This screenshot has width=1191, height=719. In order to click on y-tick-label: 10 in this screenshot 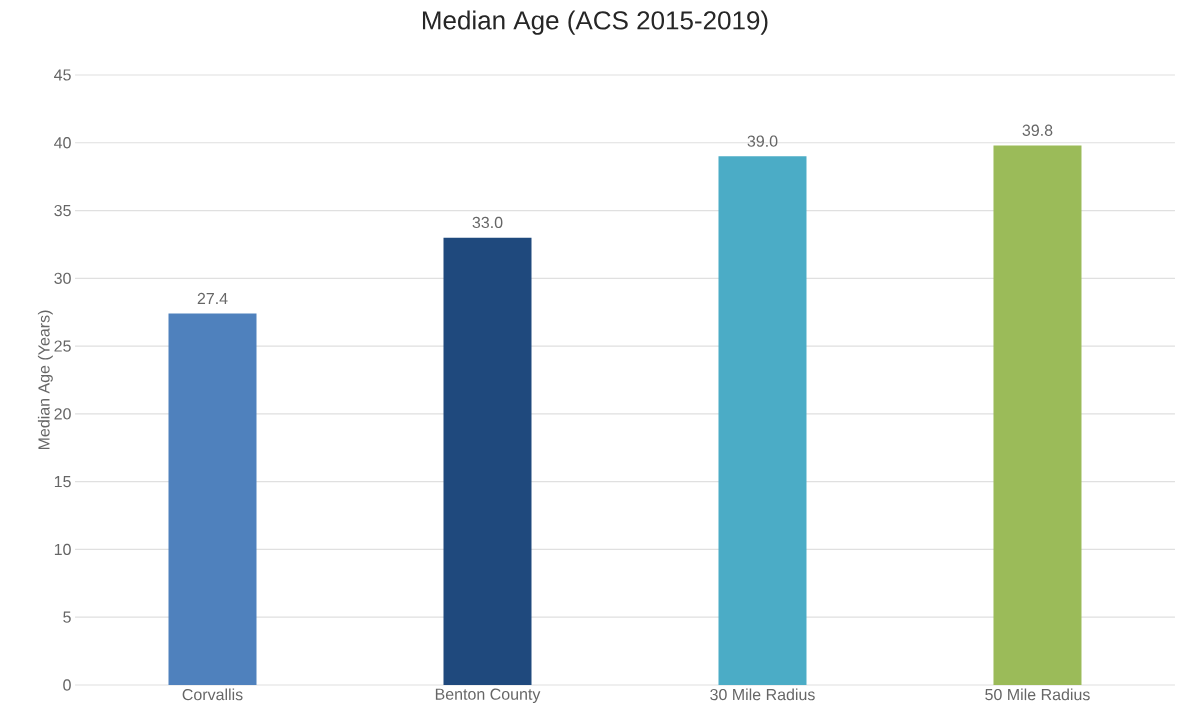, I will do `click(62, 549)`.